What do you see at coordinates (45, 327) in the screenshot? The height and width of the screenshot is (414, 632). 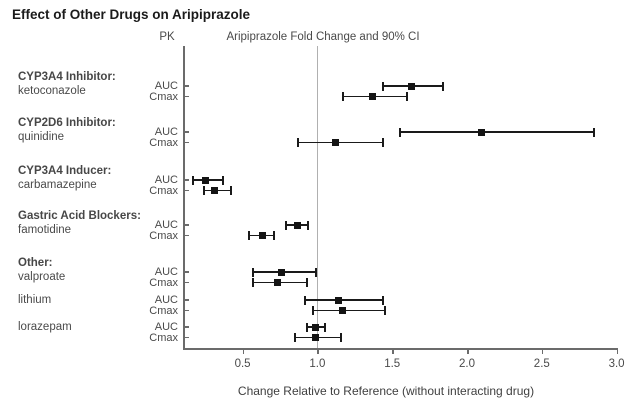 I see `drug-label: lorazepam` at bounding box center [45, 327].